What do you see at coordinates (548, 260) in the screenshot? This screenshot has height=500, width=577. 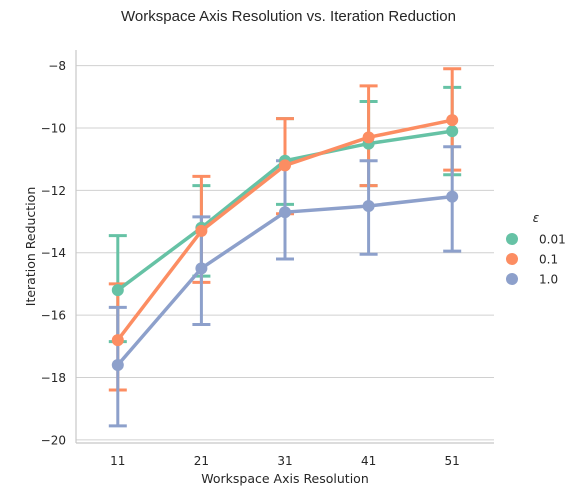 I see `legend-label-0.1: 0.1` at bounding box center [548, 260].